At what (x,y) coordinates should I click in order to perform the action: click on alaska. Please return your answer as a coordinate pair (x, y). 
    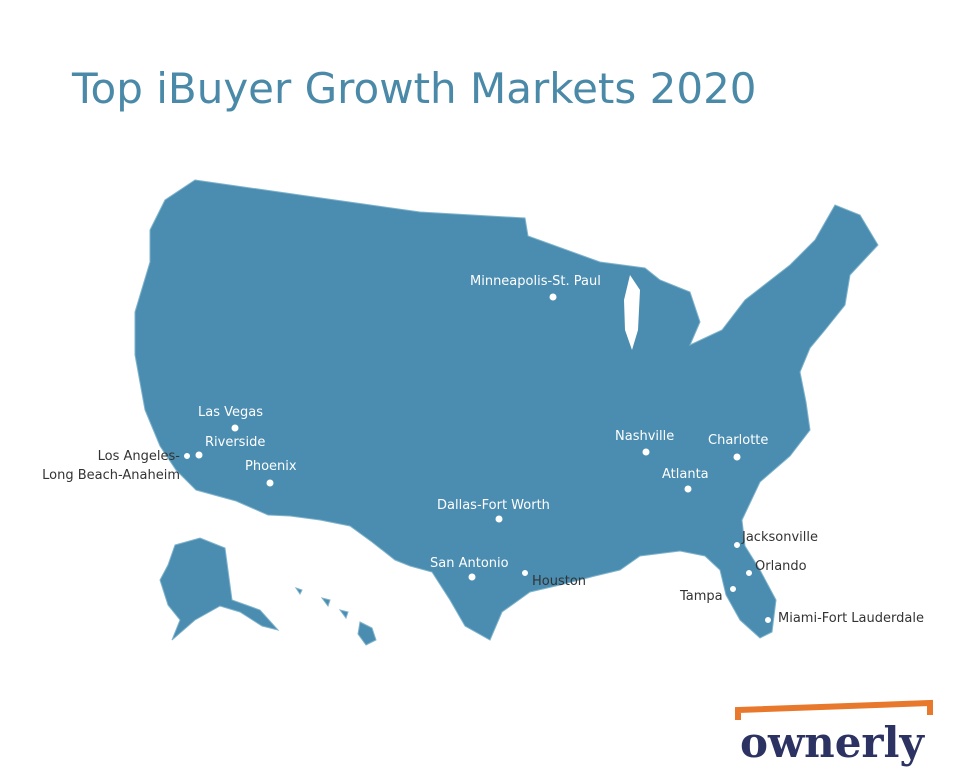
    Looking at the image, I should click on (219, 589).